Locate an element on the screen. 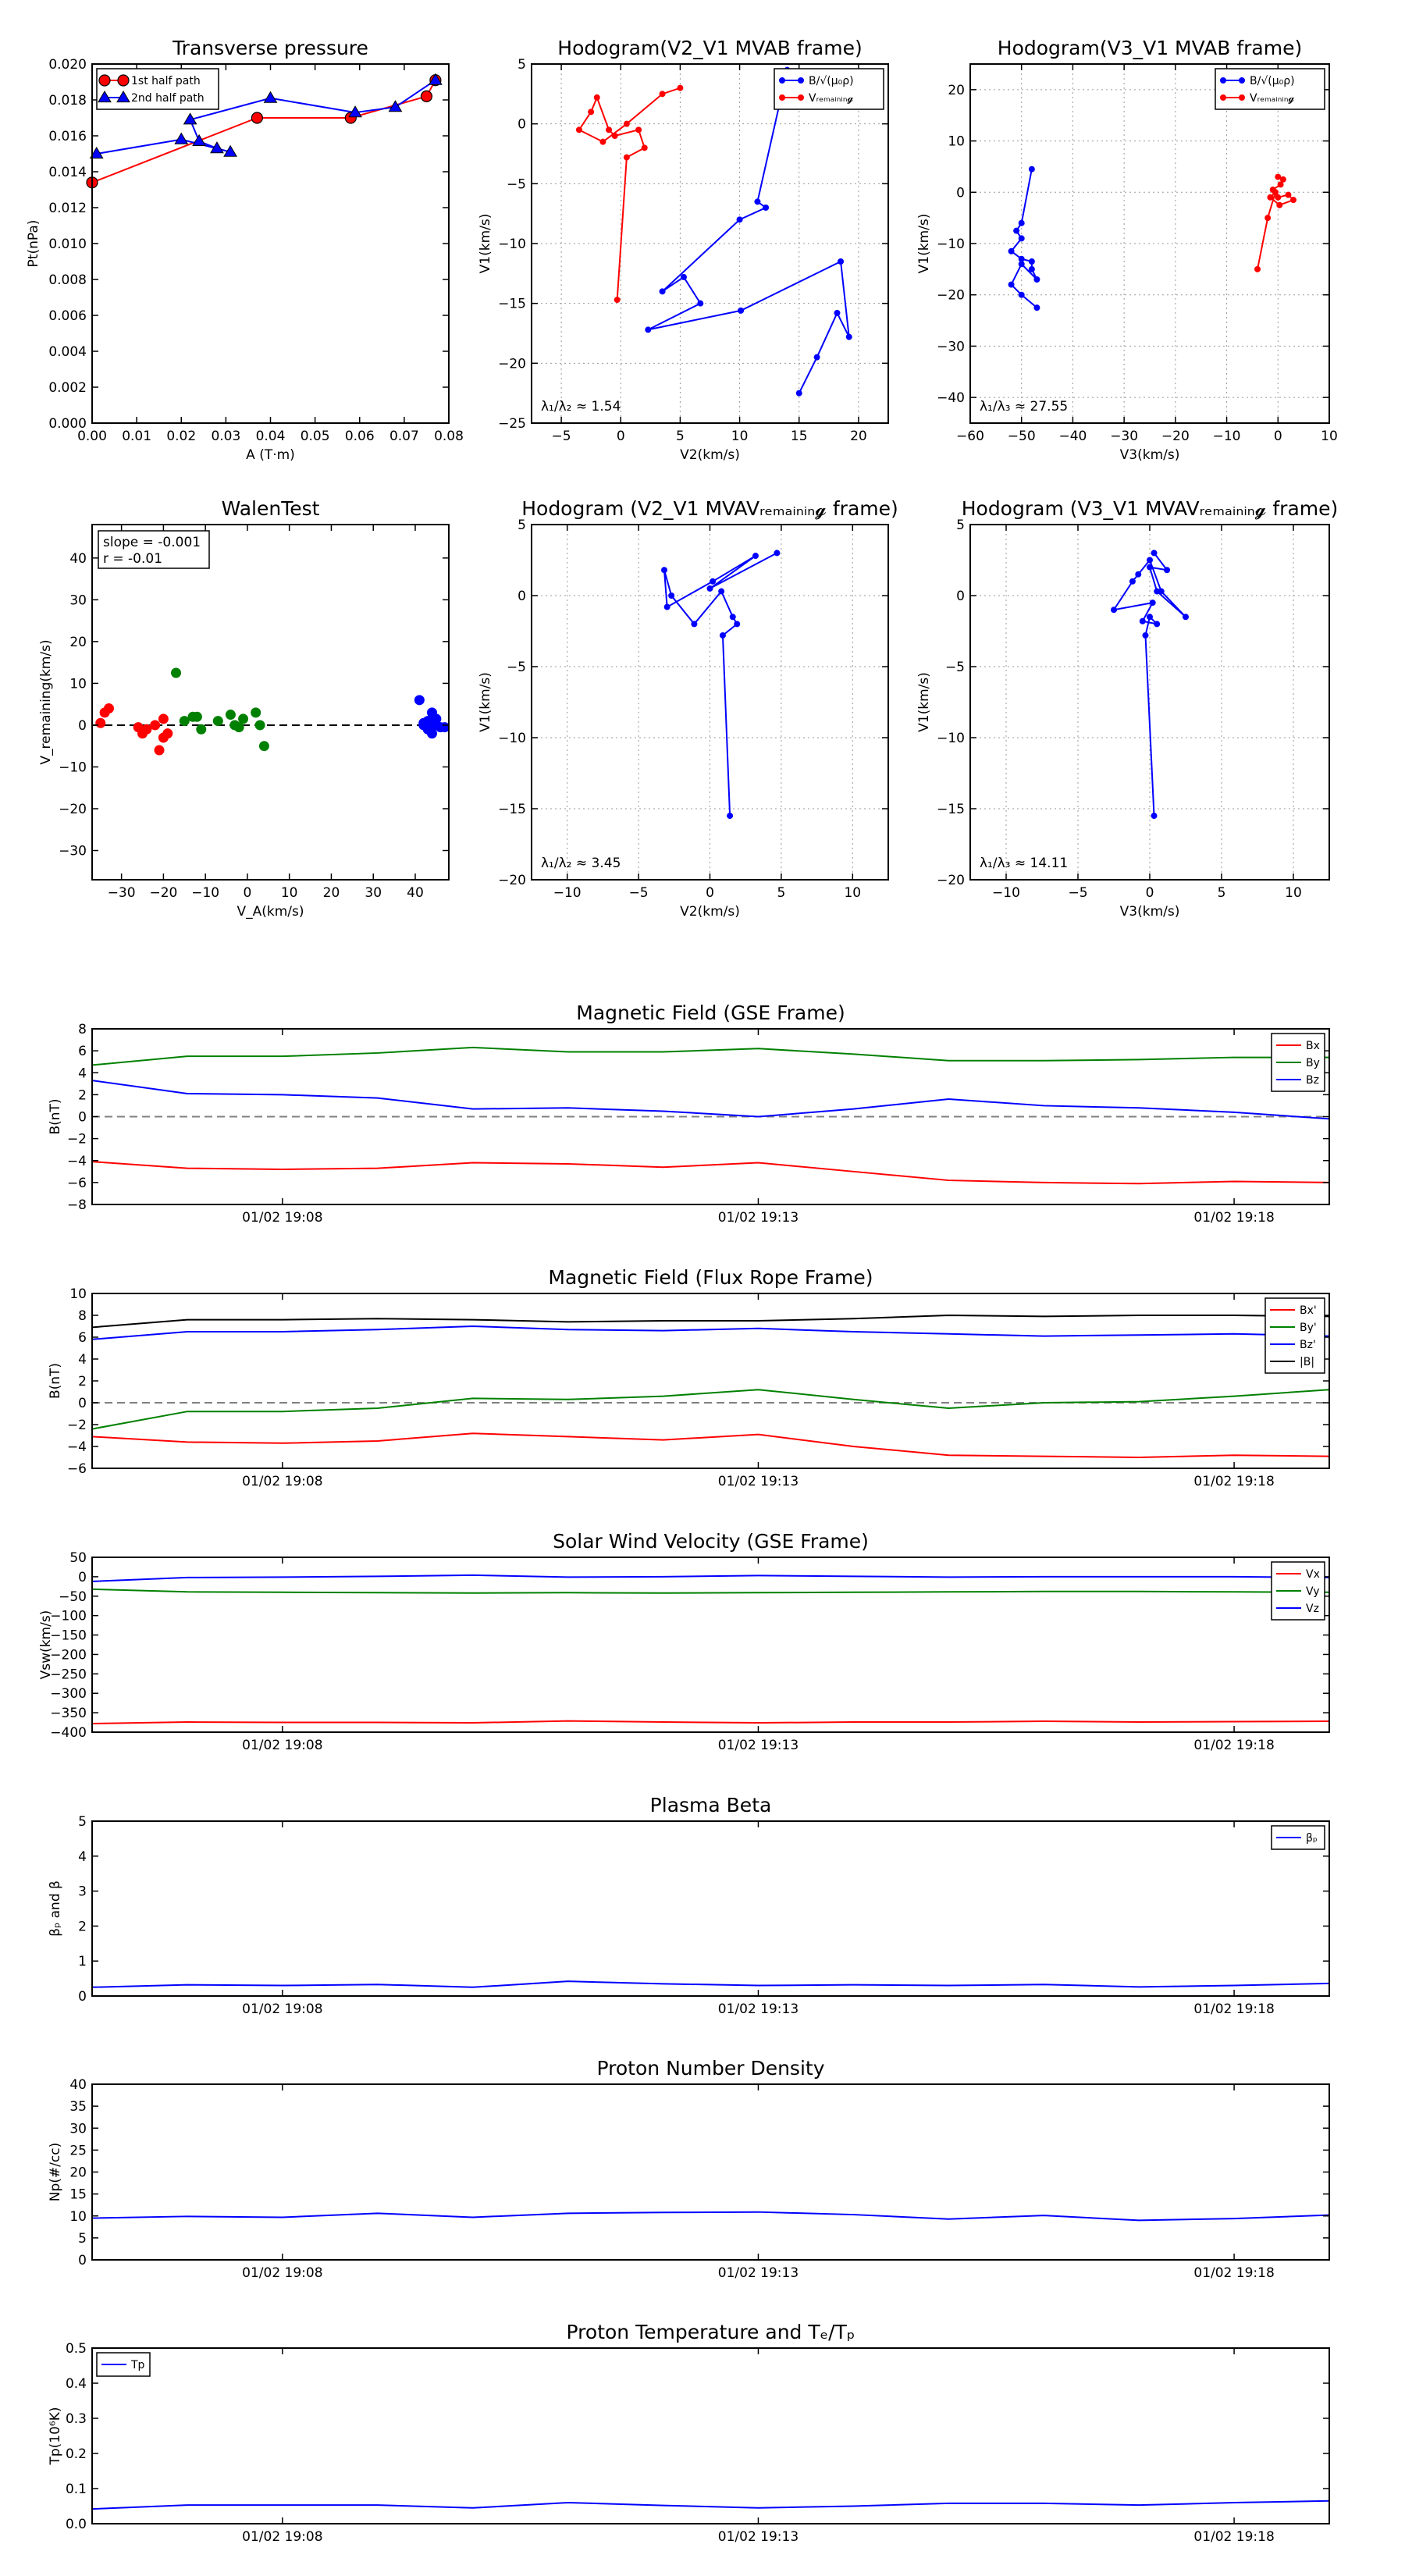 This screenshot has height=2576, width=1405. legend: Bx' By' Bz' |B| is located at coordinates (1294, 1335).